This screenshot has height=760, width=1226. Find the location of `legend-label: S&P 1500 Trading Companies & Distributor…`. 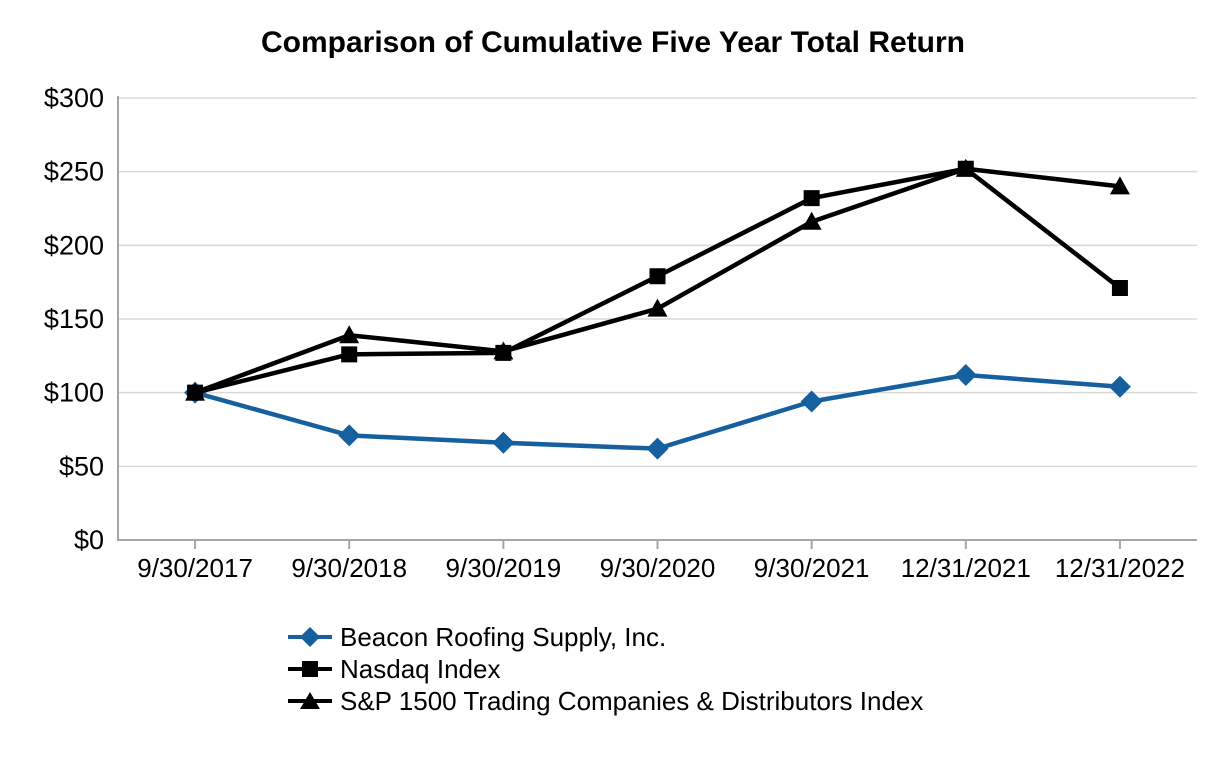

legend-label: S&P 1500 Trading Companies & Distributor… is located at coordinates (632, 700).